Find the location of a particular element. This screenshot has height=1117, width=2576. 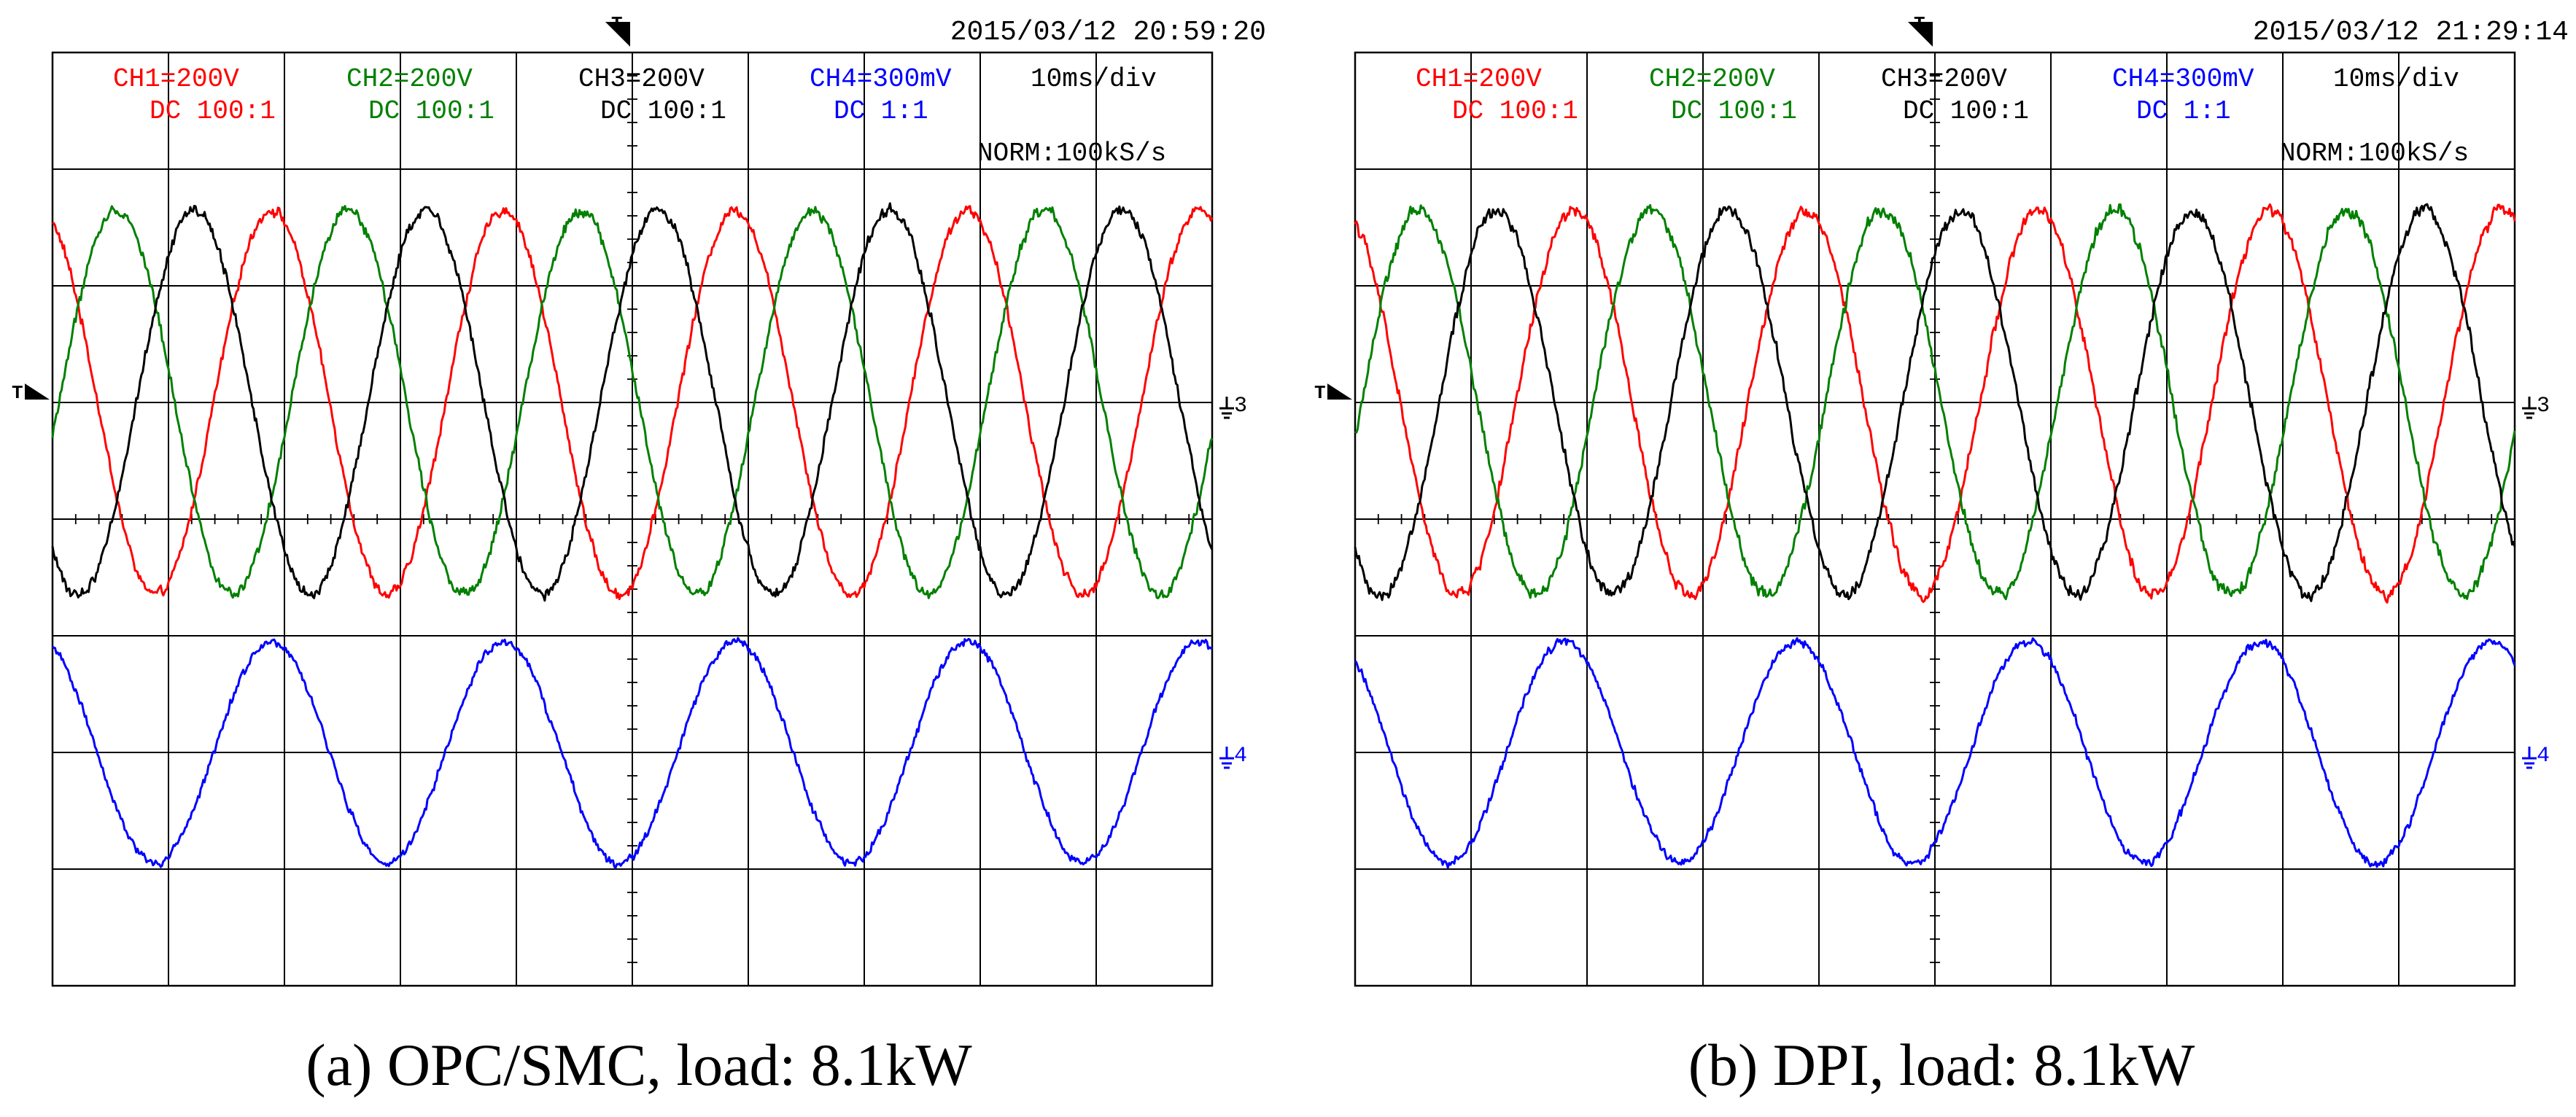

panel-a-timebase: 10ms/div is located at coordinates (1094, 79).